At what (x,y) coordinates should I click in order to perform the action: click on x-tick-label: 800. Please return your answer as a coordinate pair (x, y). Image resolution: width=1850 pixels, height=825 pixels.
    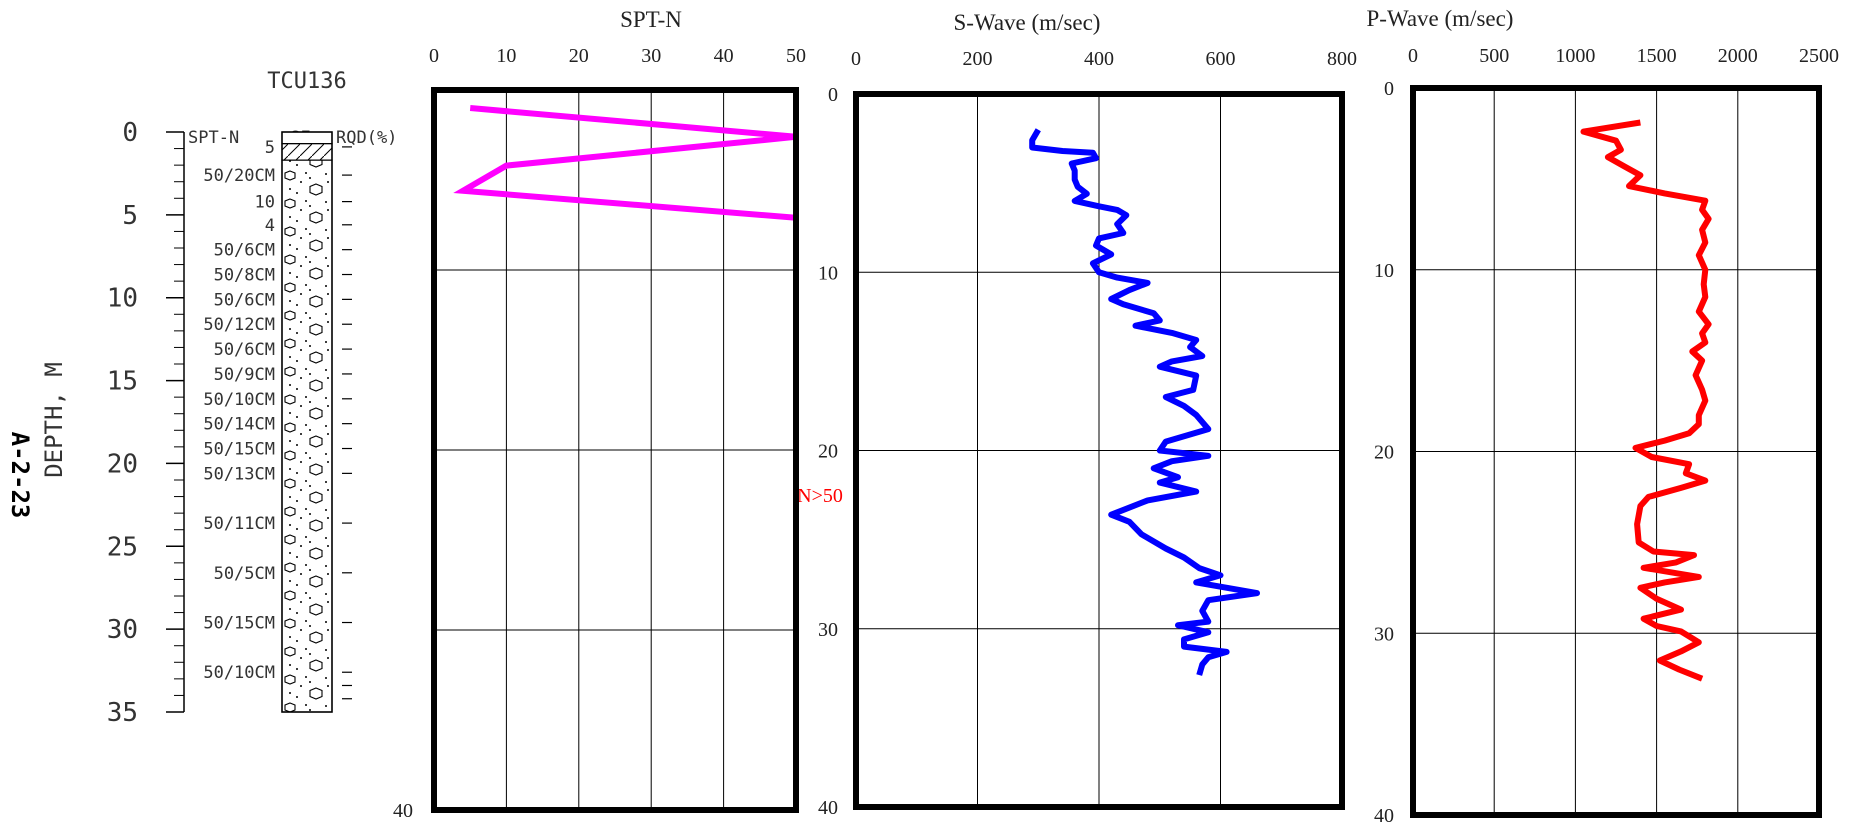
    Looking at the image, I should click on (1342, 59).